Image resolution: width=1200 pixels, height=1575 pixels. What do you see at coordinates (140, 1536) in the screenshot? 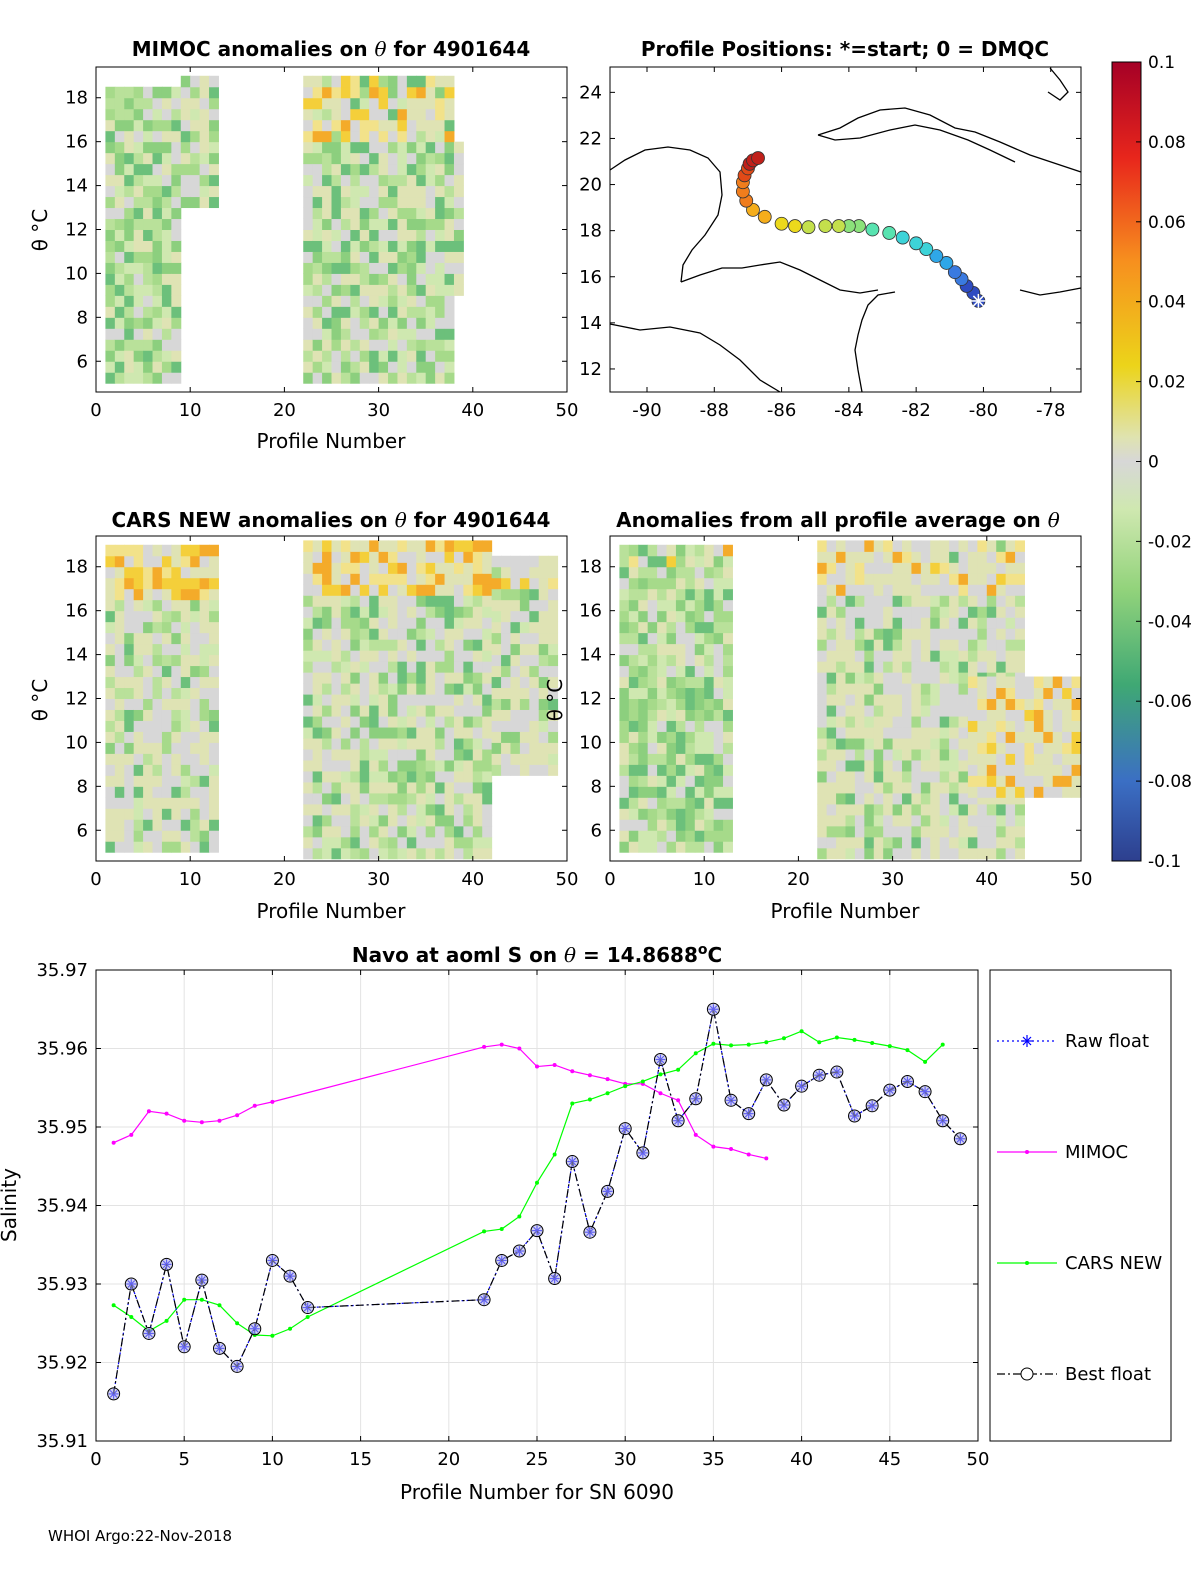
I see `footer-credit: WHOI Argo:22-Nov-2018` at bounding box center [140, 1536].